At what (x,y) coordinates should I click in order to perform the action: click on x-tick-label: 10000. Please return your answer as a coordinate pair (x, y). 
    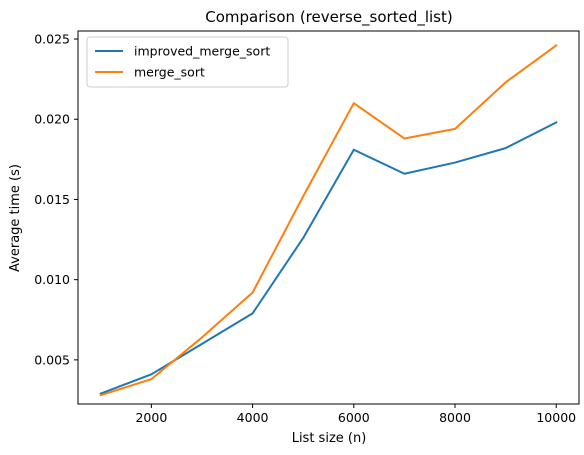
    Looking at the image, I should click on (556, 417).